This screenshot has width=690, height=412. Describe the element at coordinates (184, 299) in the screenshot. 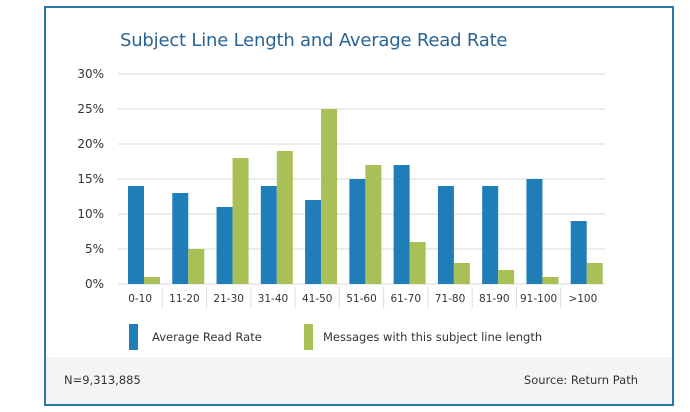

I see `x-tick-label: 11-20` at that location.